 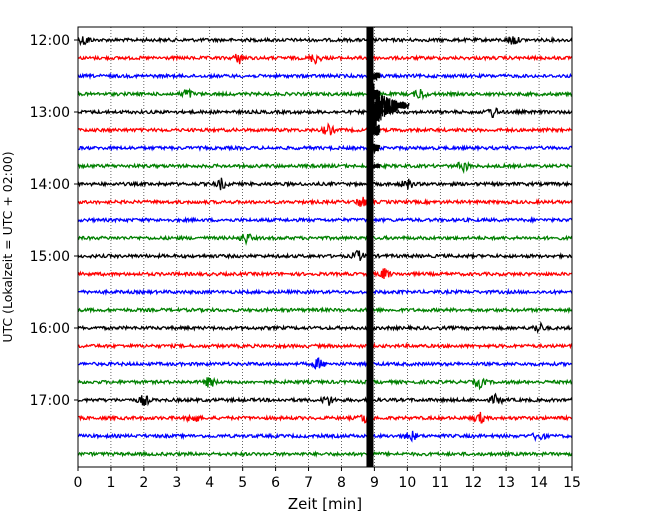 What do you see at coordinates (78, 483) in the screenshot?
I see `x-tick-label-0: 0` at bounding box center [78, 483].